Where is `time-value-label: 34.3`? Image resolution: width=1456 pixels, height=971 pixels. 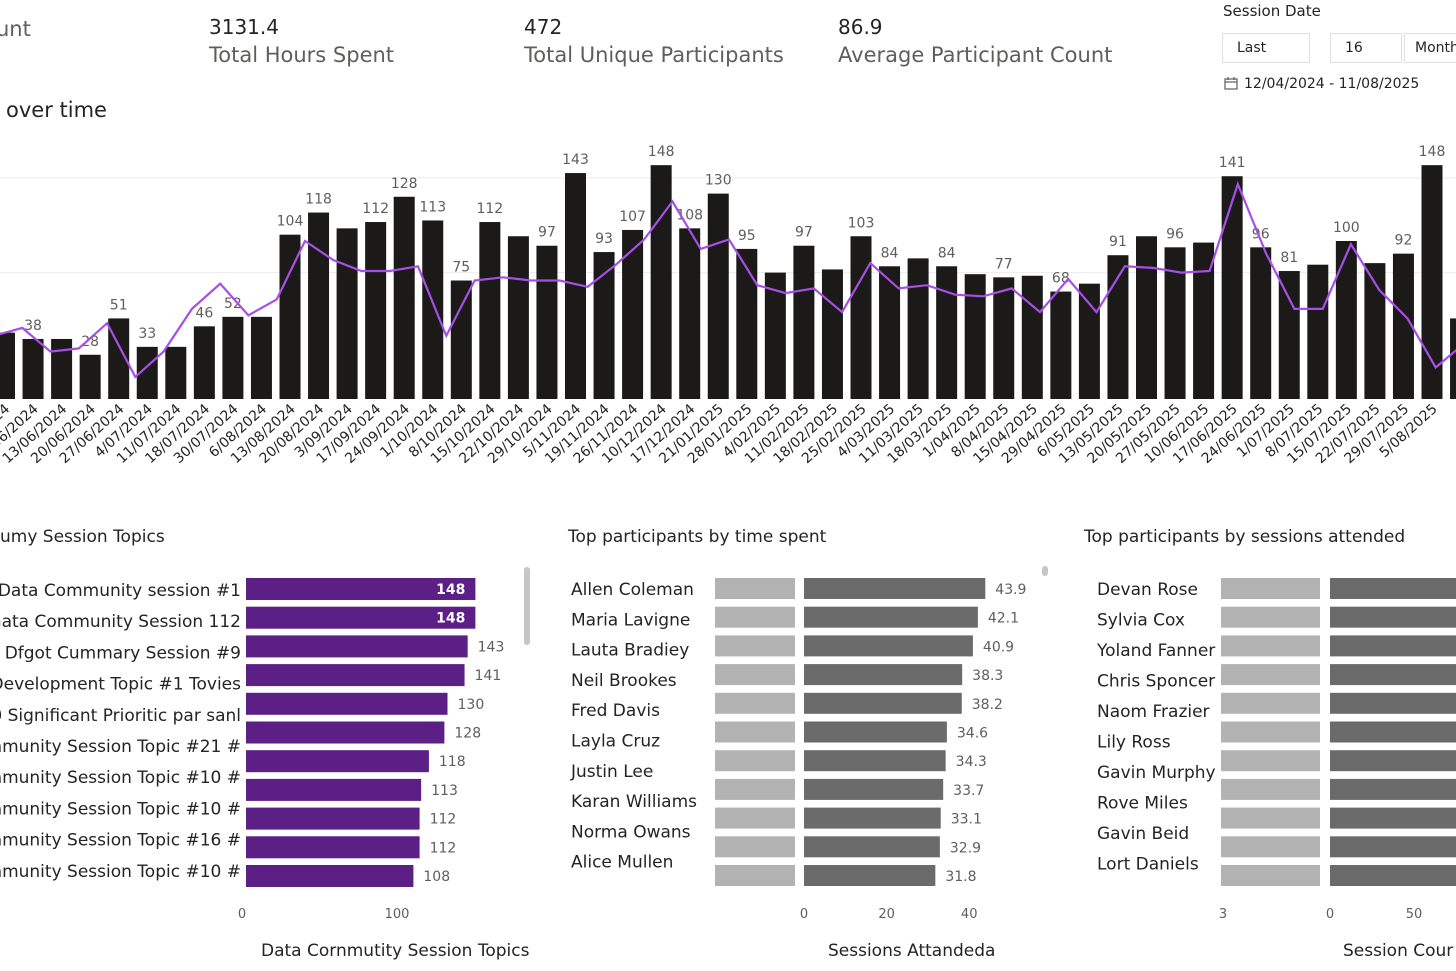
time-value-label: 34.3 is located at coordinates (971, 762).